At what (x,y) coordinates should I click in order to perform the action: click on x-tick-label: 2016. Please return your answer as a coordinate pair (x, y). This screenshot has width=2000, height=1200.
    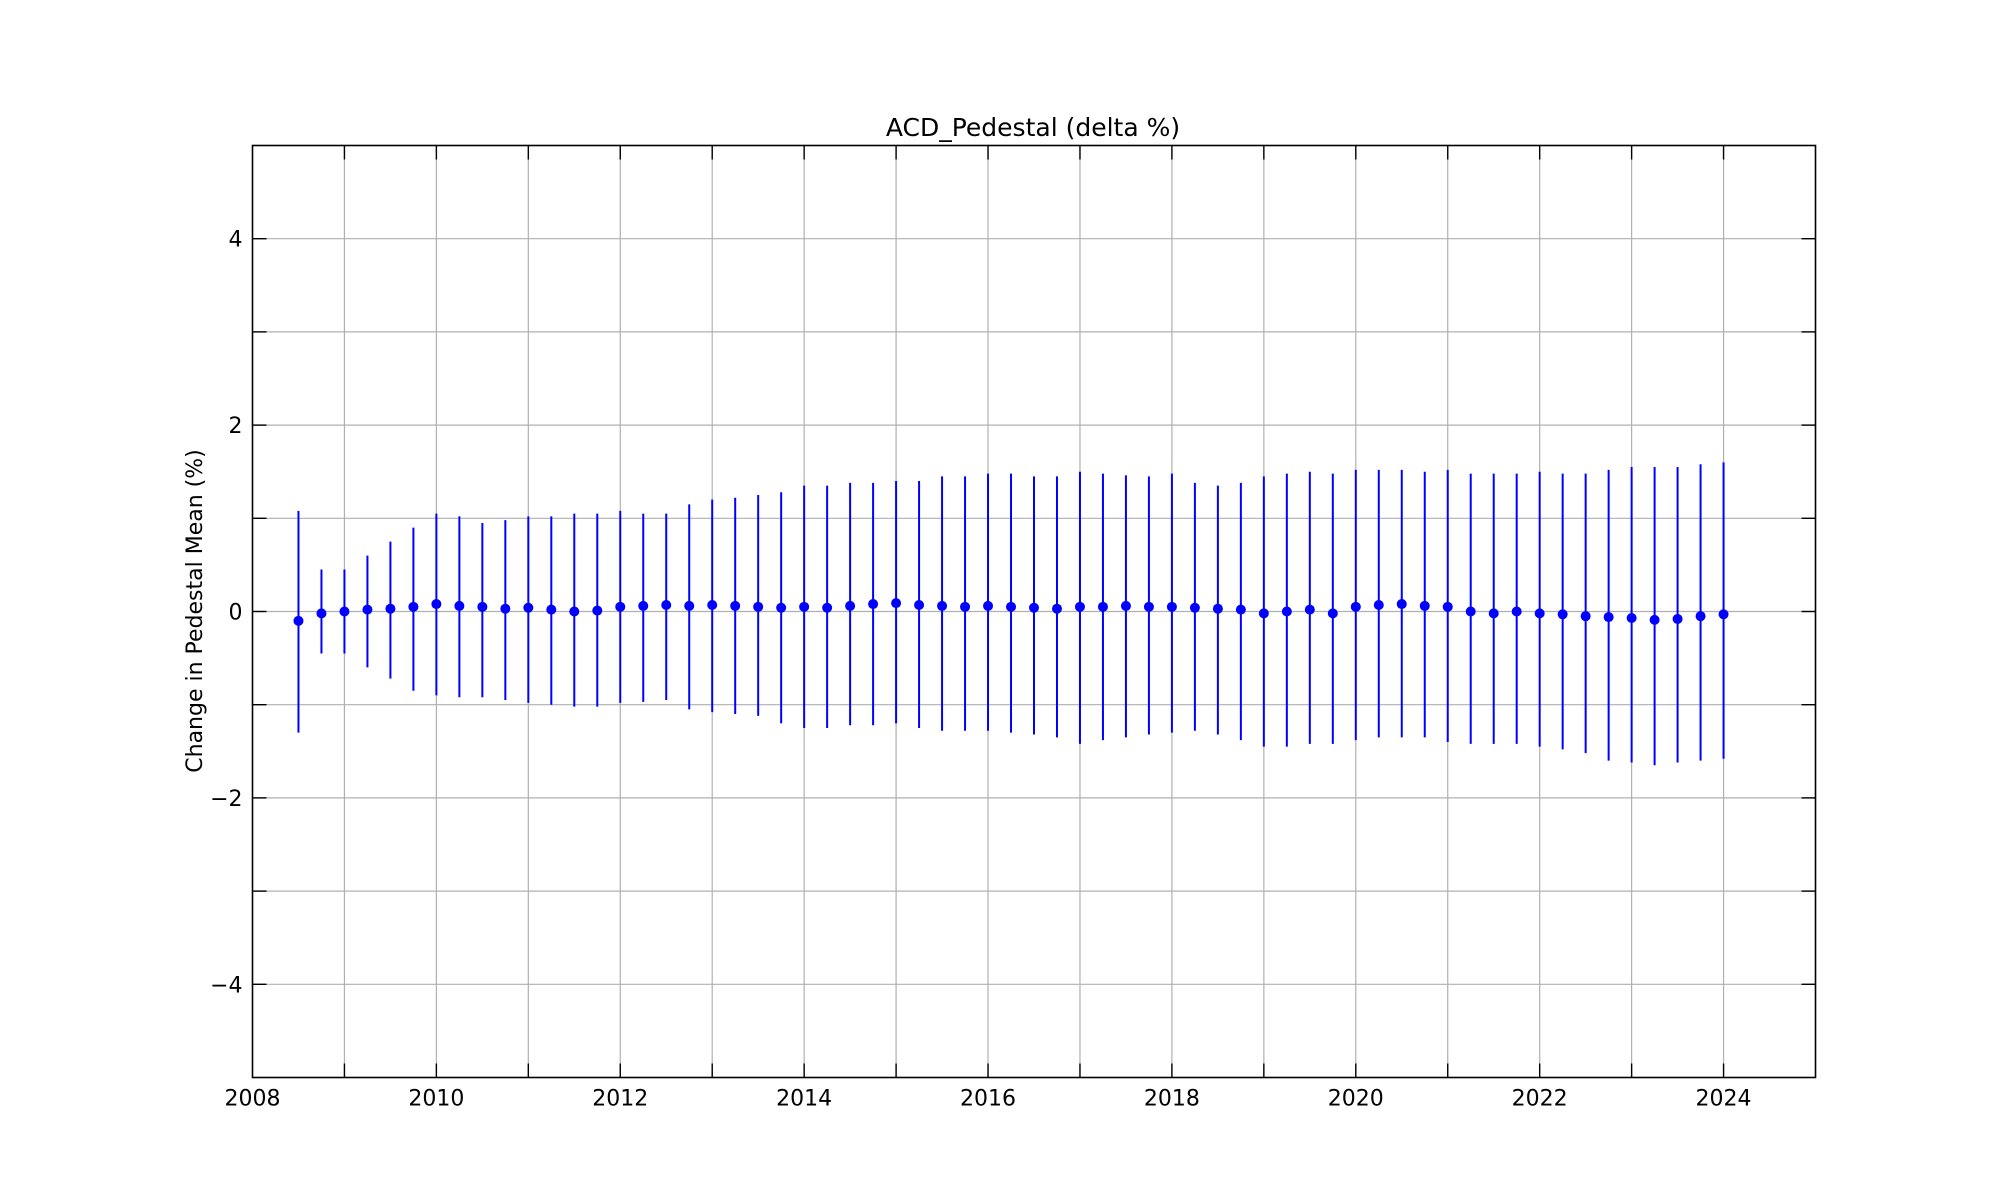
    Looking at the image, I should click on (988, 1099).